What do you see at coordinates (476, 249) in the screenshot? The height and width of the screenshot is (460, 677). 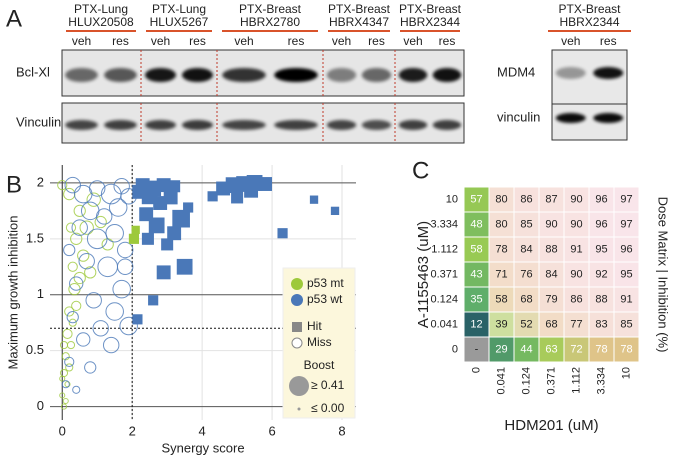 I see `cell-label: 58` at bounding box center [476, 249].